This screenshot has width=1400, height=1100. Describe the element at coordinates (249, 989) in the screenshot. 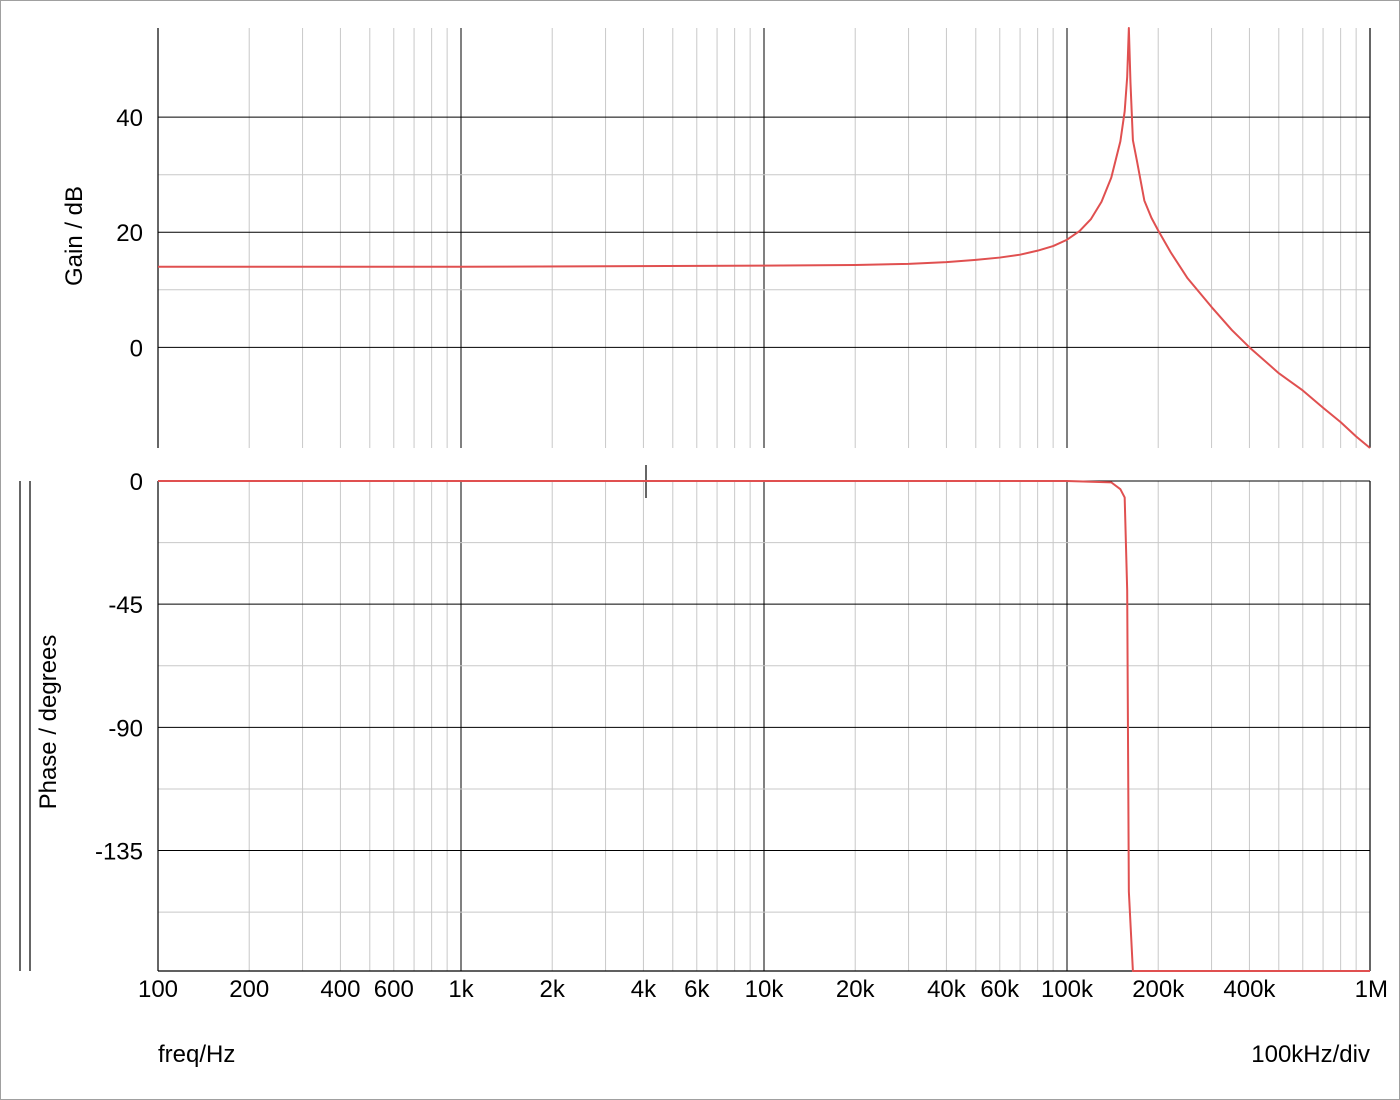

I see `x-tick-label: 200` at that location.